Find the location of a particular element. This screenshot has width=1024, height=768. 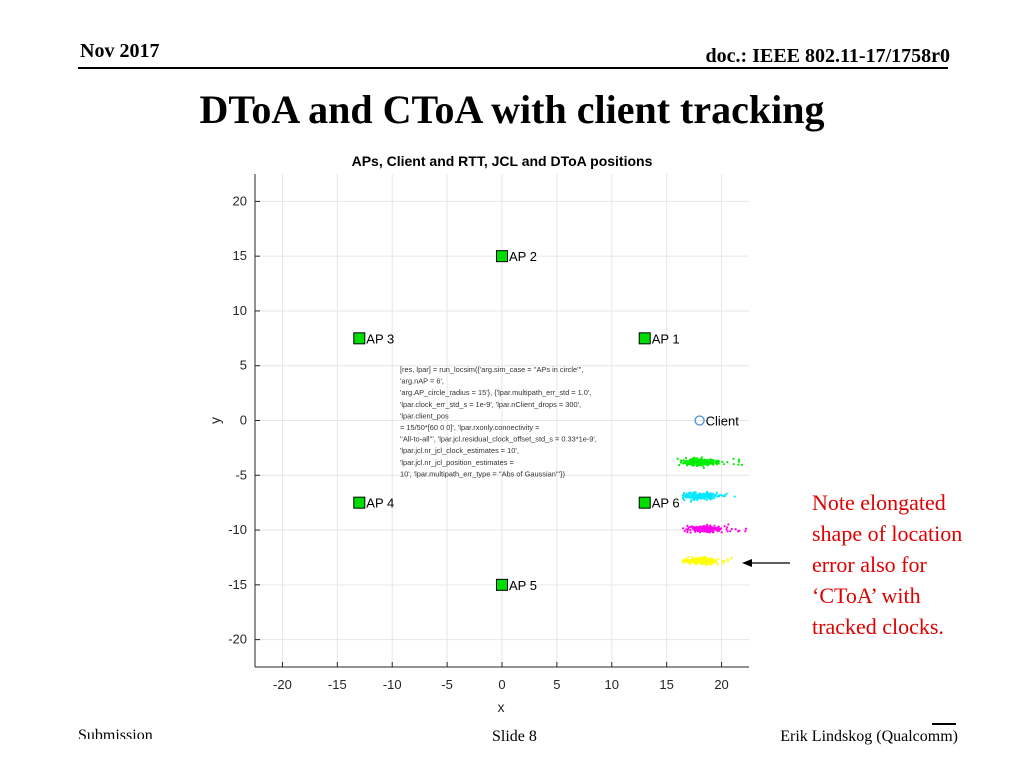

footer-author: Erik Lindskog (Qualcomm) is located at coordinates (869, 736).